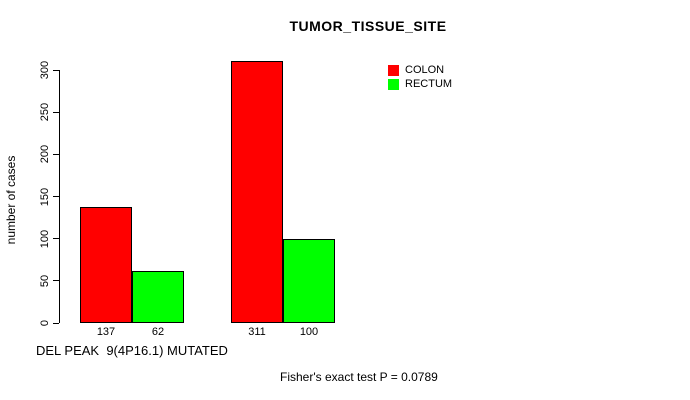  What do you see at coordinates (59, 196) in the screenshot?
I see `y-axis-line` at bounding box center [59, 196].